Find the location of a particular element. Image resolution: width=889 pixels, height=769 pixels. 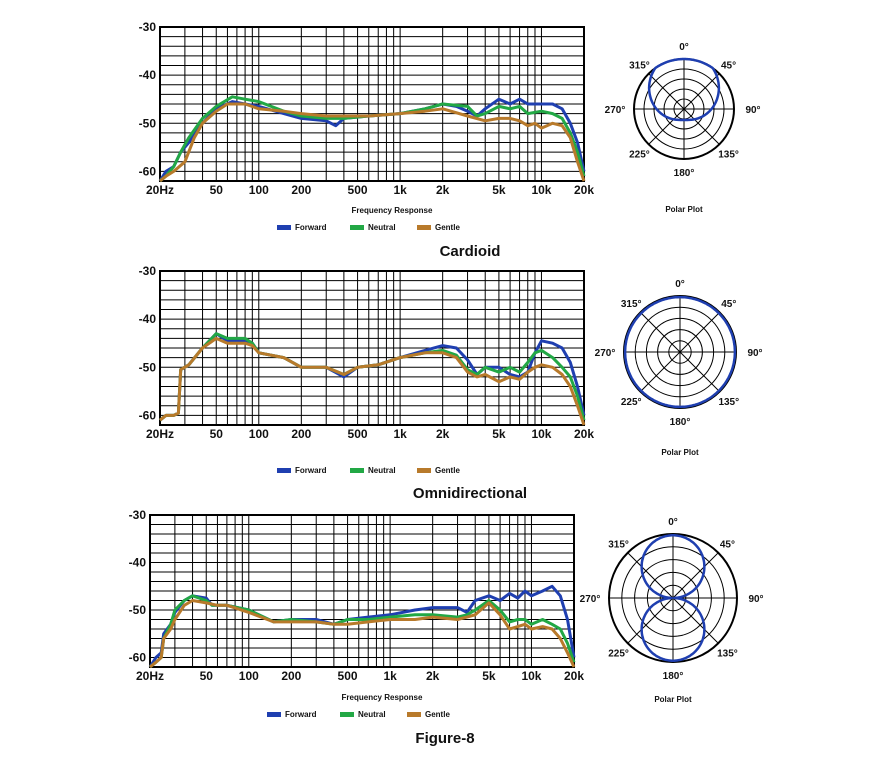

polar-angle-label: 315° is located at coordinates (639, 65).